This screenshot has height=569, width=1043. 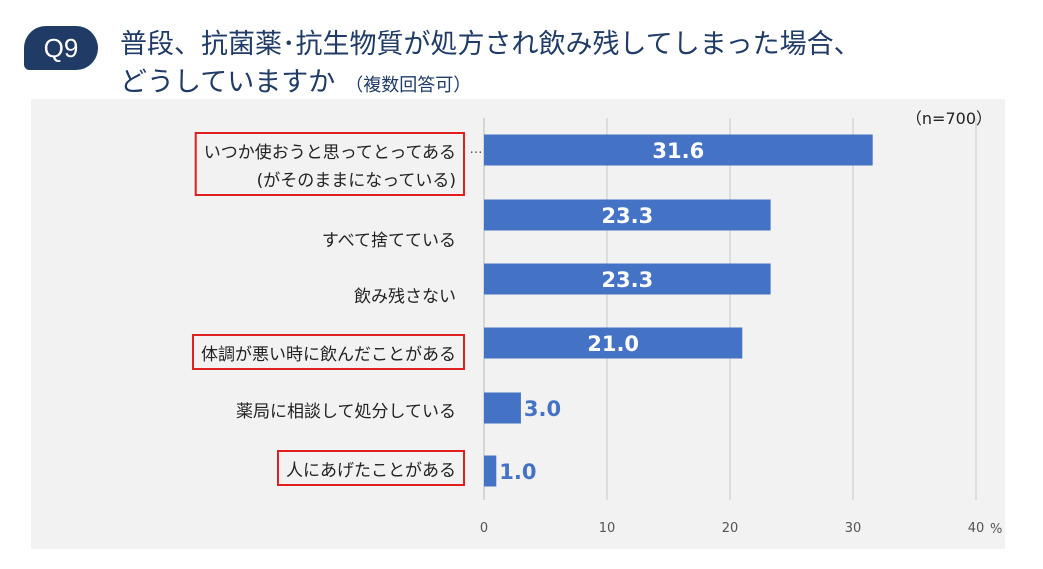 What do you see at coordinates (490, 44) in the screenshot?
I see `title-line1: 普段、抗菌薬･抗生物質が処方され飲み残してしまった場合、` at bounding box center [490, 44].